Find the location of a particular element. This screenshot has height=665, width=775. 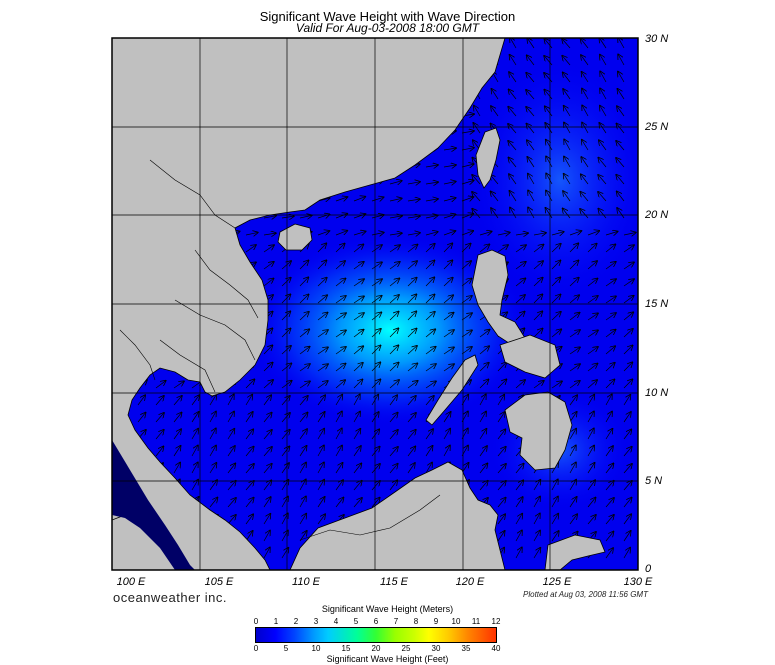

colorbar-feet-tick: 40 is located at coordinates (496, 648).